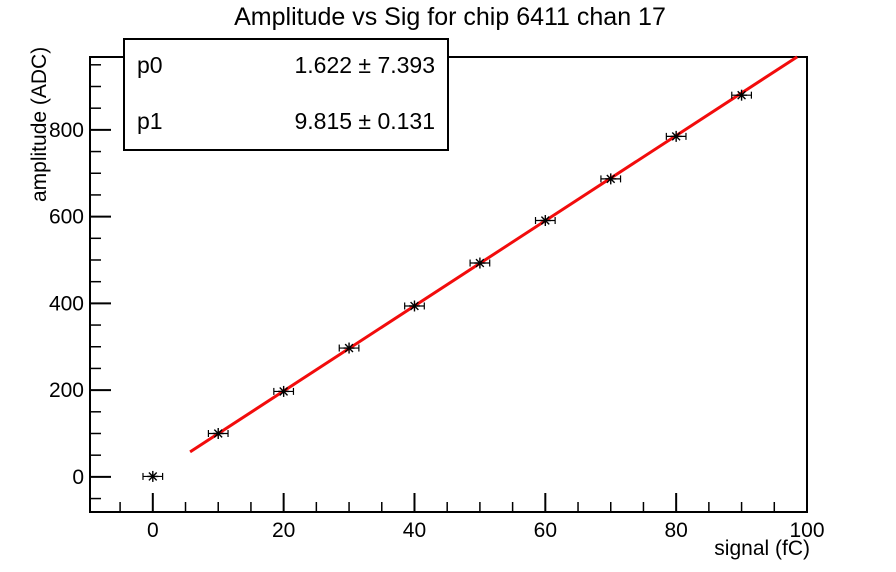  Describe the element at coordinates (66, 130) in the screenshot. I see `y-tick-label: 800` at that location.